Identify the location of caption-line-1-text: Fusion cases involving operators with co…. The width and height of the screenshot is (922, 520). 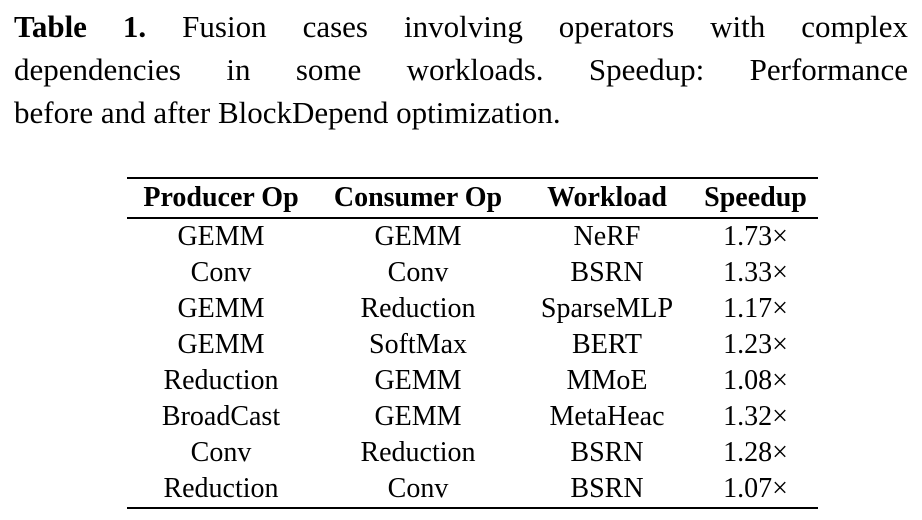
(527, 26).